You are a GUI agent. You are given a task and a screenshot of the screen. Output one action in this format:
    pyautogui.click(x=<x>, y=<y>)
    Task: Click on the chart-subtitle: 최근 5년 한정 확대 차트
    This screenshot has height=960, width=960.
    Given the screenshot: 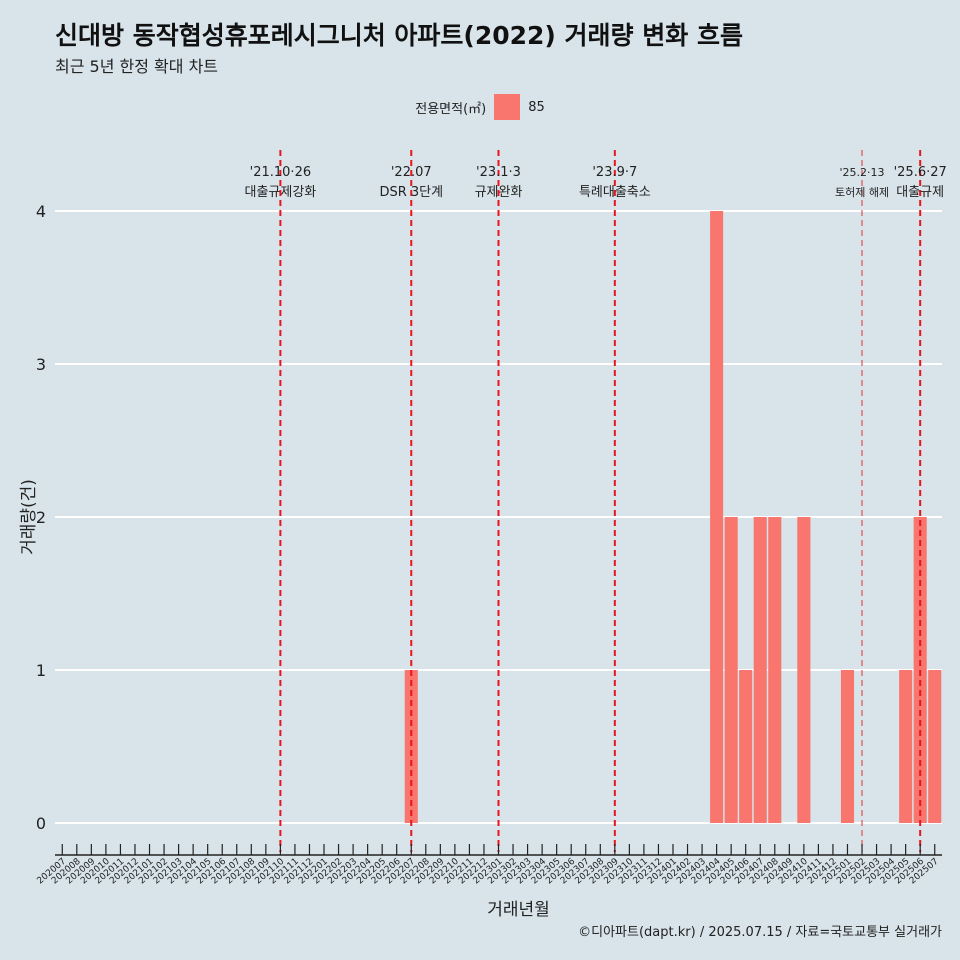 What is the action you would take?
    pyautogui.click(x=137, y=66)
    